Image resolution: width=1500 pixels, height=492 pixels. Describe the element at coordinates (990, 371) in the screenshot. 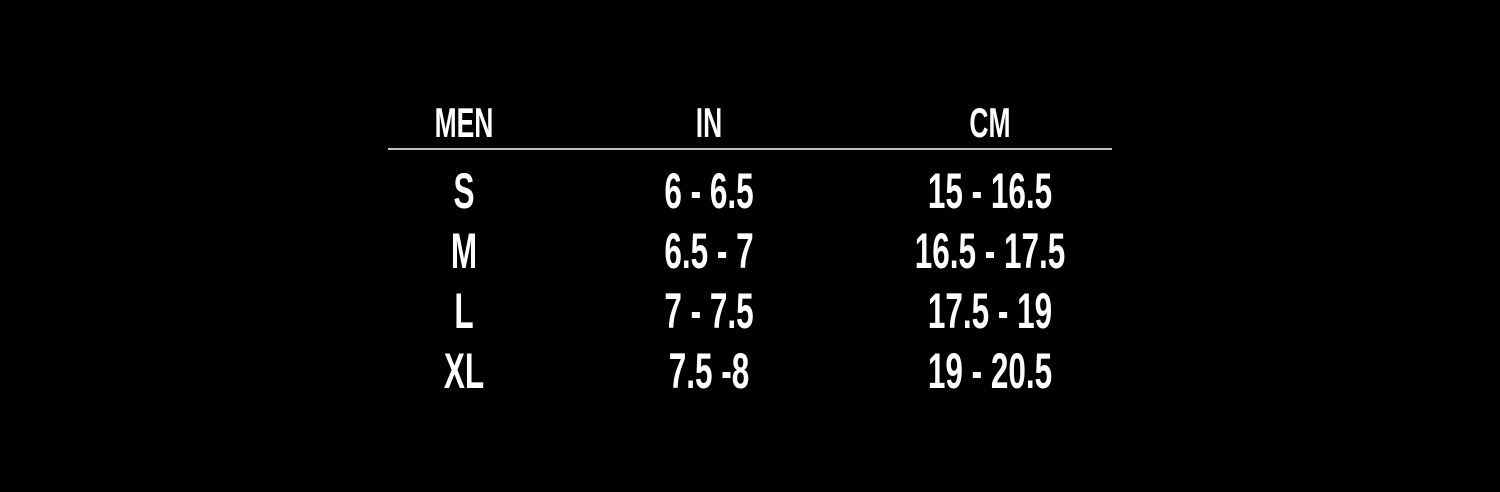

I see `table-cell: 19 - 20.5` at that location.